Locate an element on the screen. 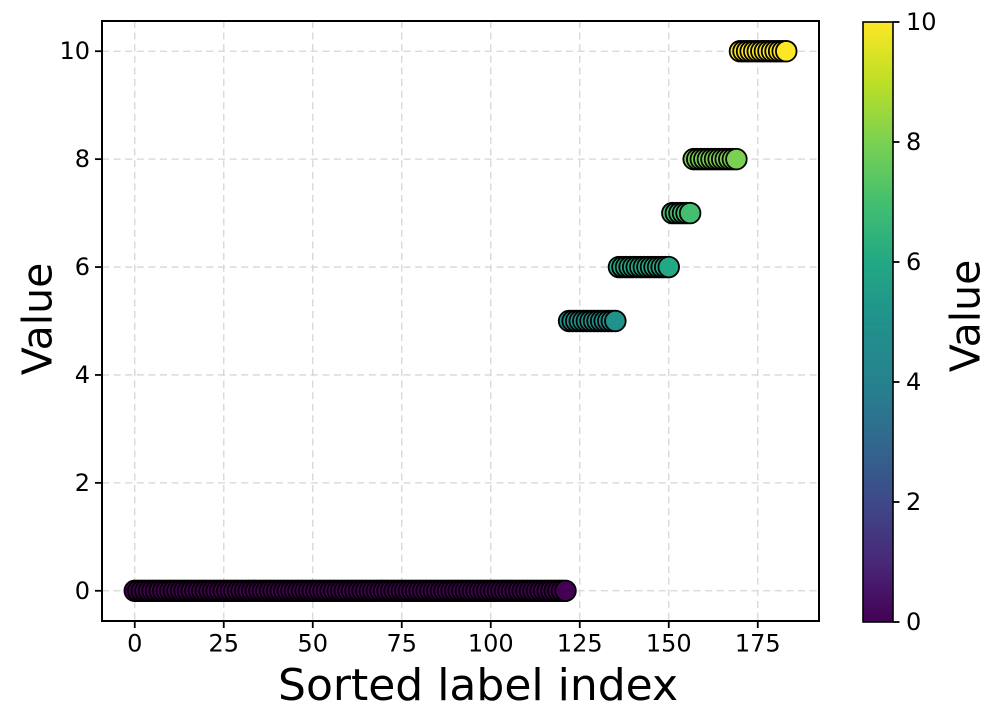 The image size is (996, 718). colorbar is located at coordinates (878, 322).